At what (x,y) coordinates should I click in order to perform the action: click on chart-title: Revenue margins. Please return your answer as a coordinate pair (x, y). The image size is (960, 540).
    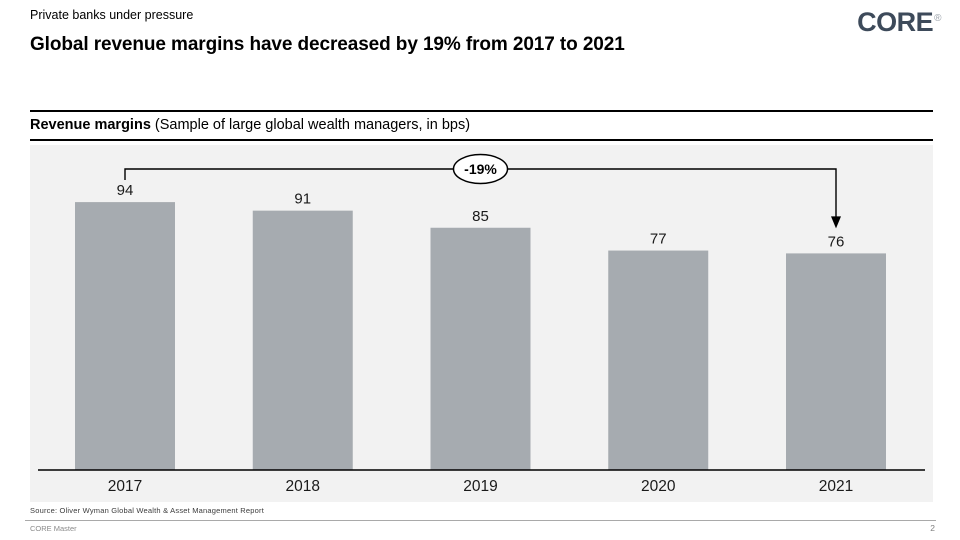
    Looking at the image, I should click on (90, 125).